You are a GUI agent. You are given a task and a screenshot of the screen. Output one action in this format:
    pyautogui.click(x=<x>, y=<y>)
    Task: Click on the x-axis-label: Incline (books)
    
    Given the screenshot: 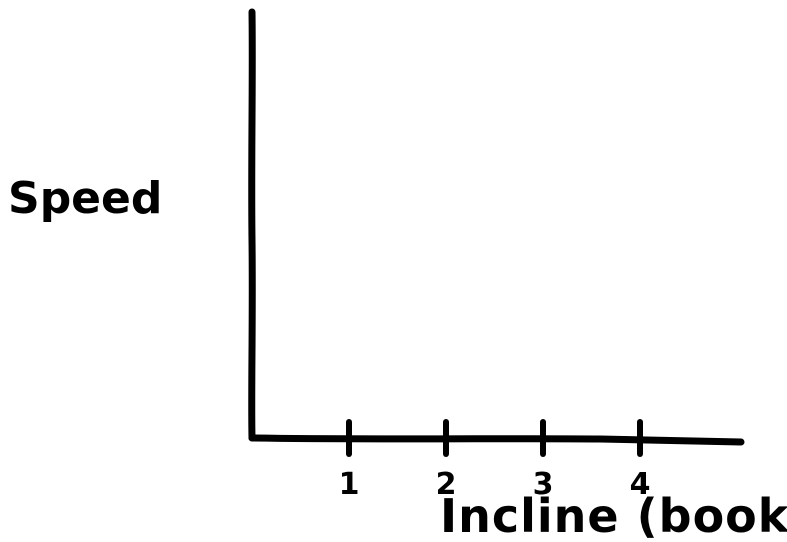 What is the action you would take?
    pyautogui.click(x=613, y=515)
    